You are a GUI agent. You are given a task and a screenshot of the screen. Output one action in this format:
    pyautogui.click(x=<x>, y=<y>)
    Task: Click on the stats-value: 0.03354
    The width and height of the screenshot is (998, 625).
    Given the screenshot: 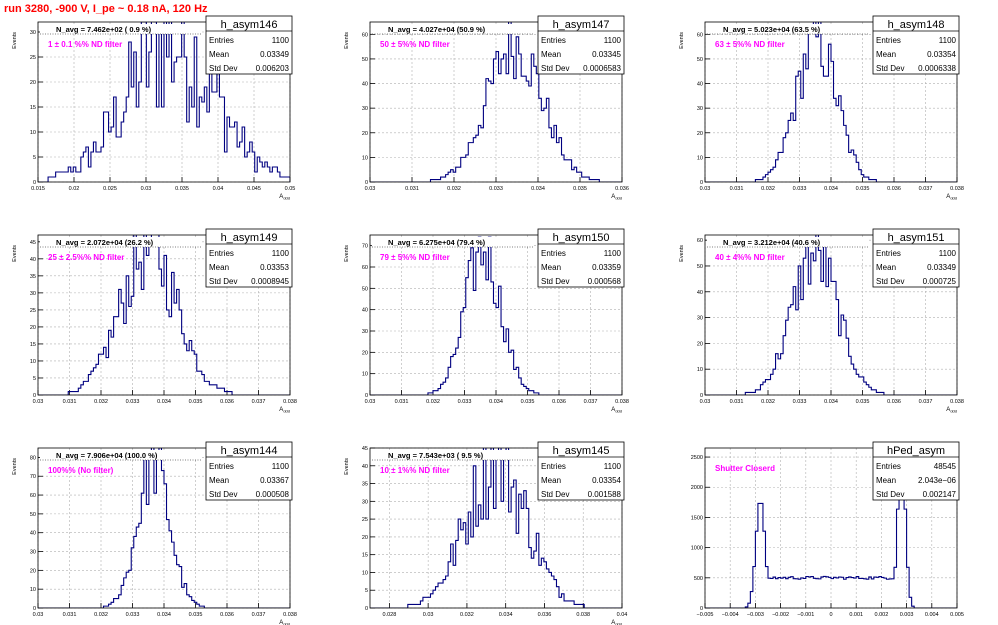 What is the action you would take?
    pyautogui.click(x=606, y=480)
    